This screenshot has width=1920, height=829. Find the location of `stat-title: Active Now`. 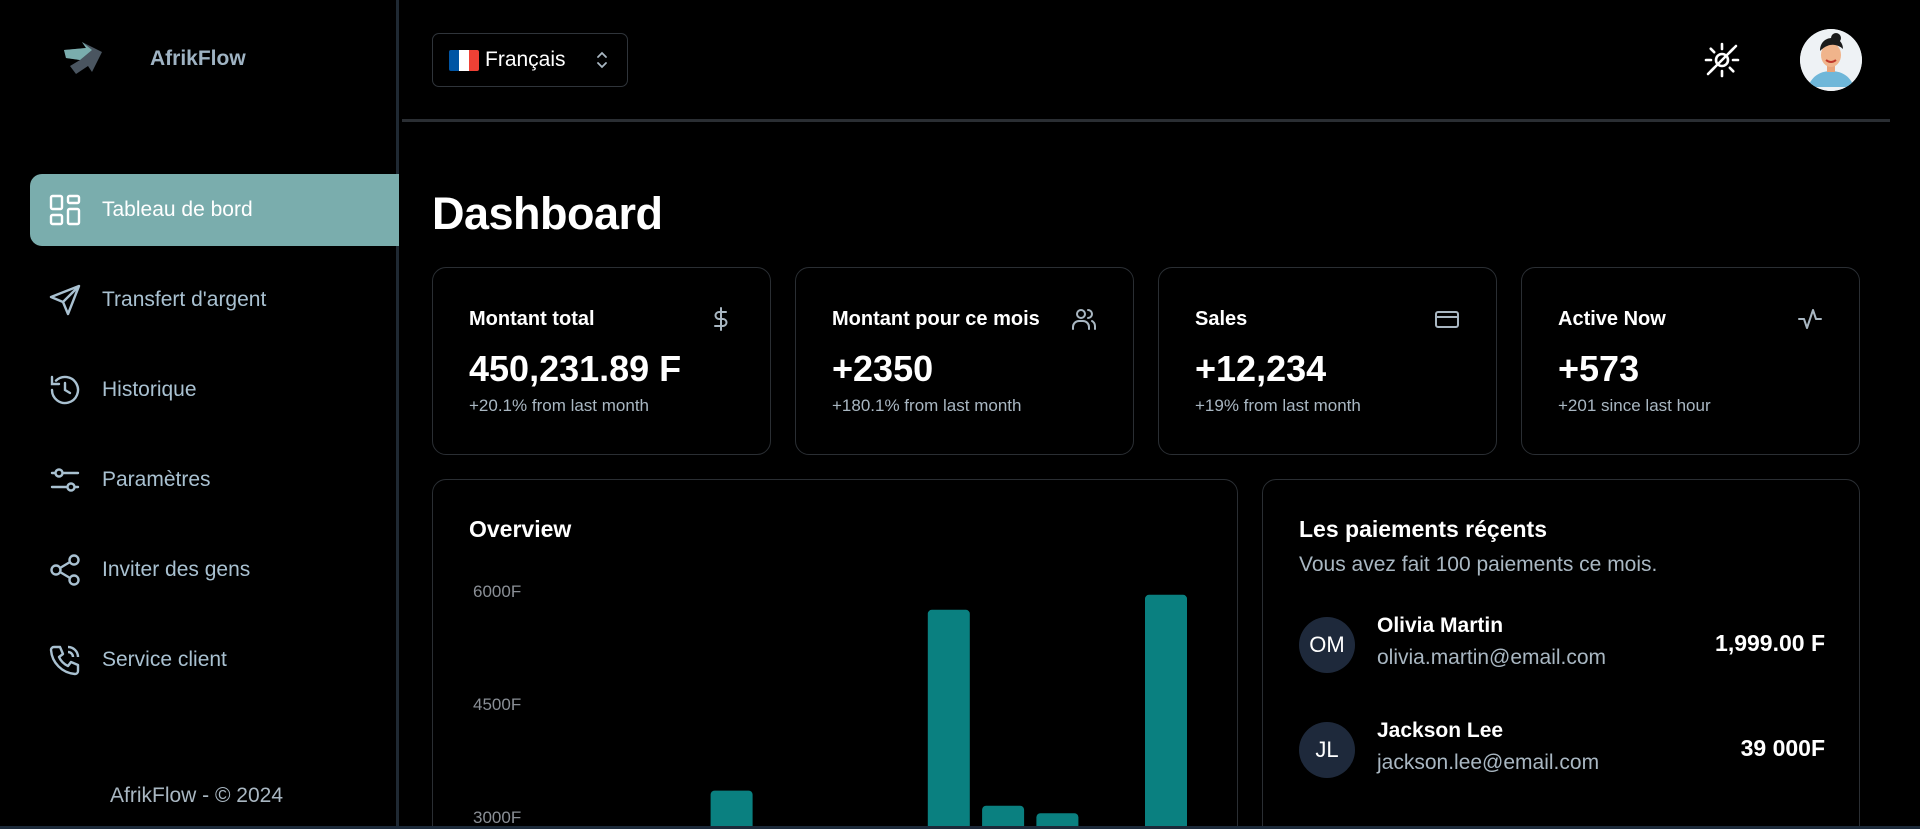

stat-title: Active Now is located at coordinates (1612, 319).